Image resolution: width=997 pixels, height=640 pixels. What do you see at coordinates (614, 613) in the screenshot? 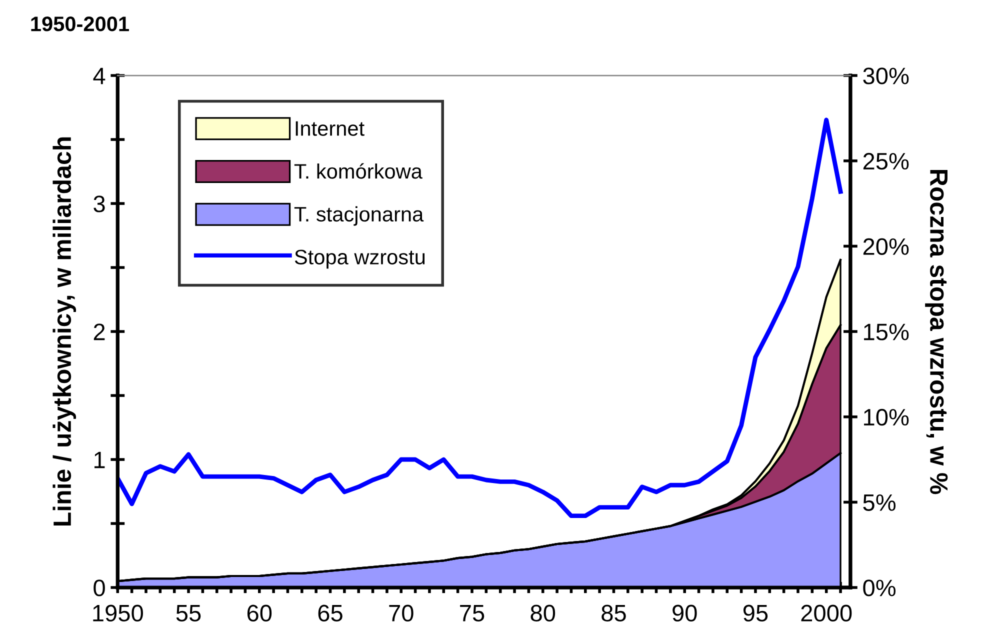
I see `x-tick-label: 85` at bounding box center [614, 613].